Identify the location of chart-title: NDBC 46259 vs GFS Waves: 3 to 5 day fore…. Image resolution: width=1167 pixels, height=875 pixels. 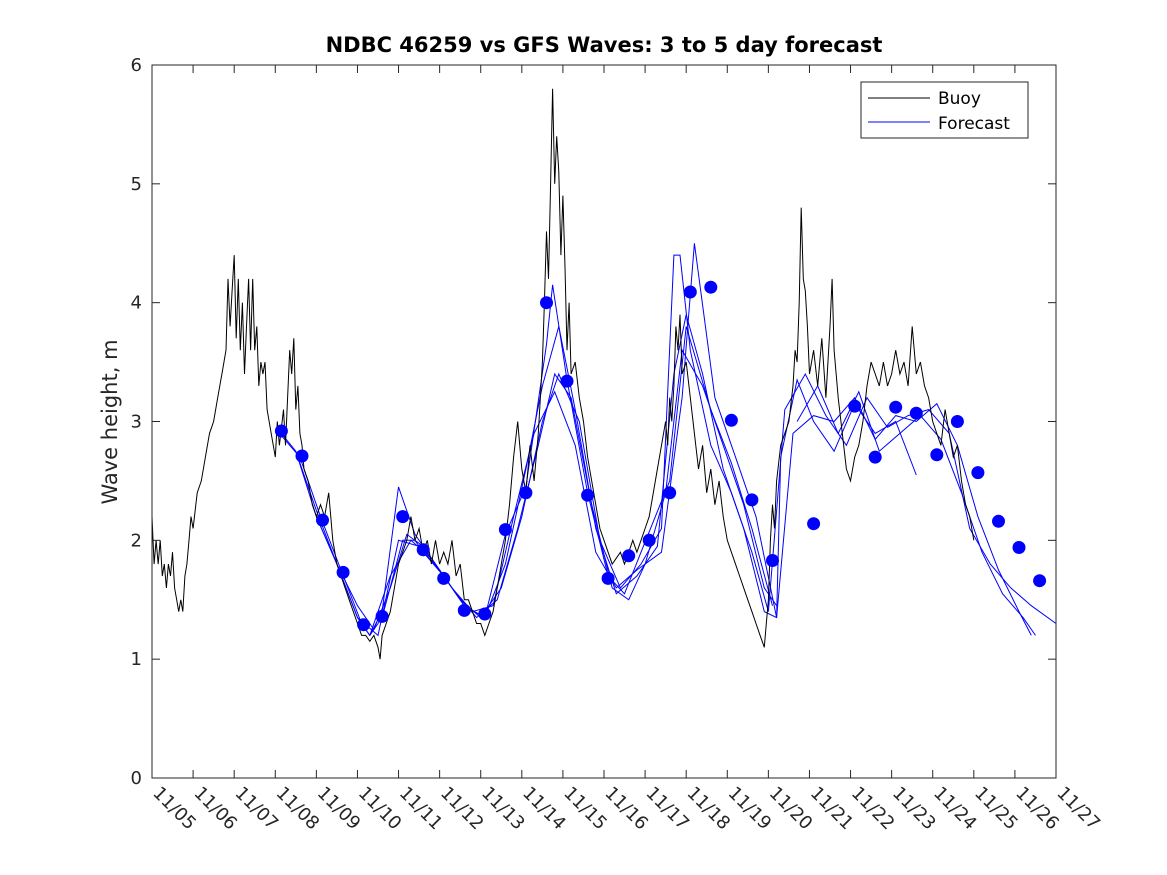
(604, 45).